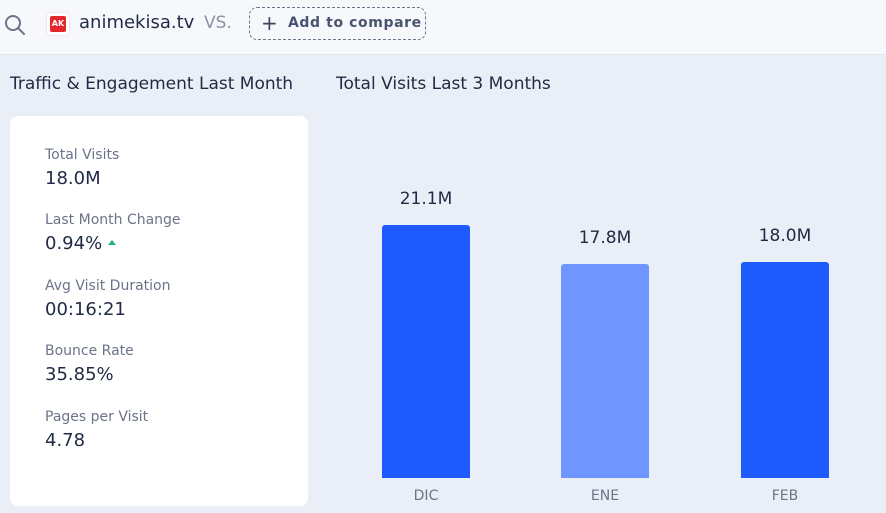  Describe the element at coordinates (73, 178) in the screenshot. I see `metric-value: 18.0M` at that location.